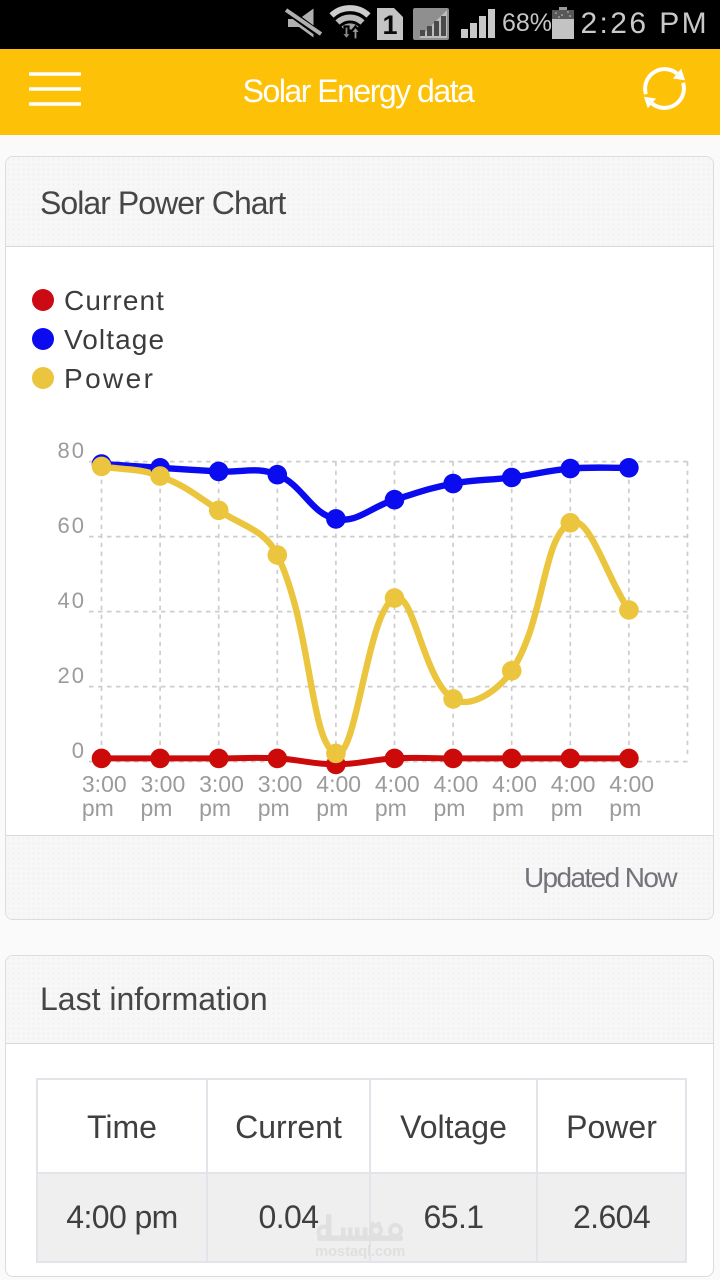  Describe the element at coordinates (72, 675) in the screenshot. I see `svg-text: 20` at that location.